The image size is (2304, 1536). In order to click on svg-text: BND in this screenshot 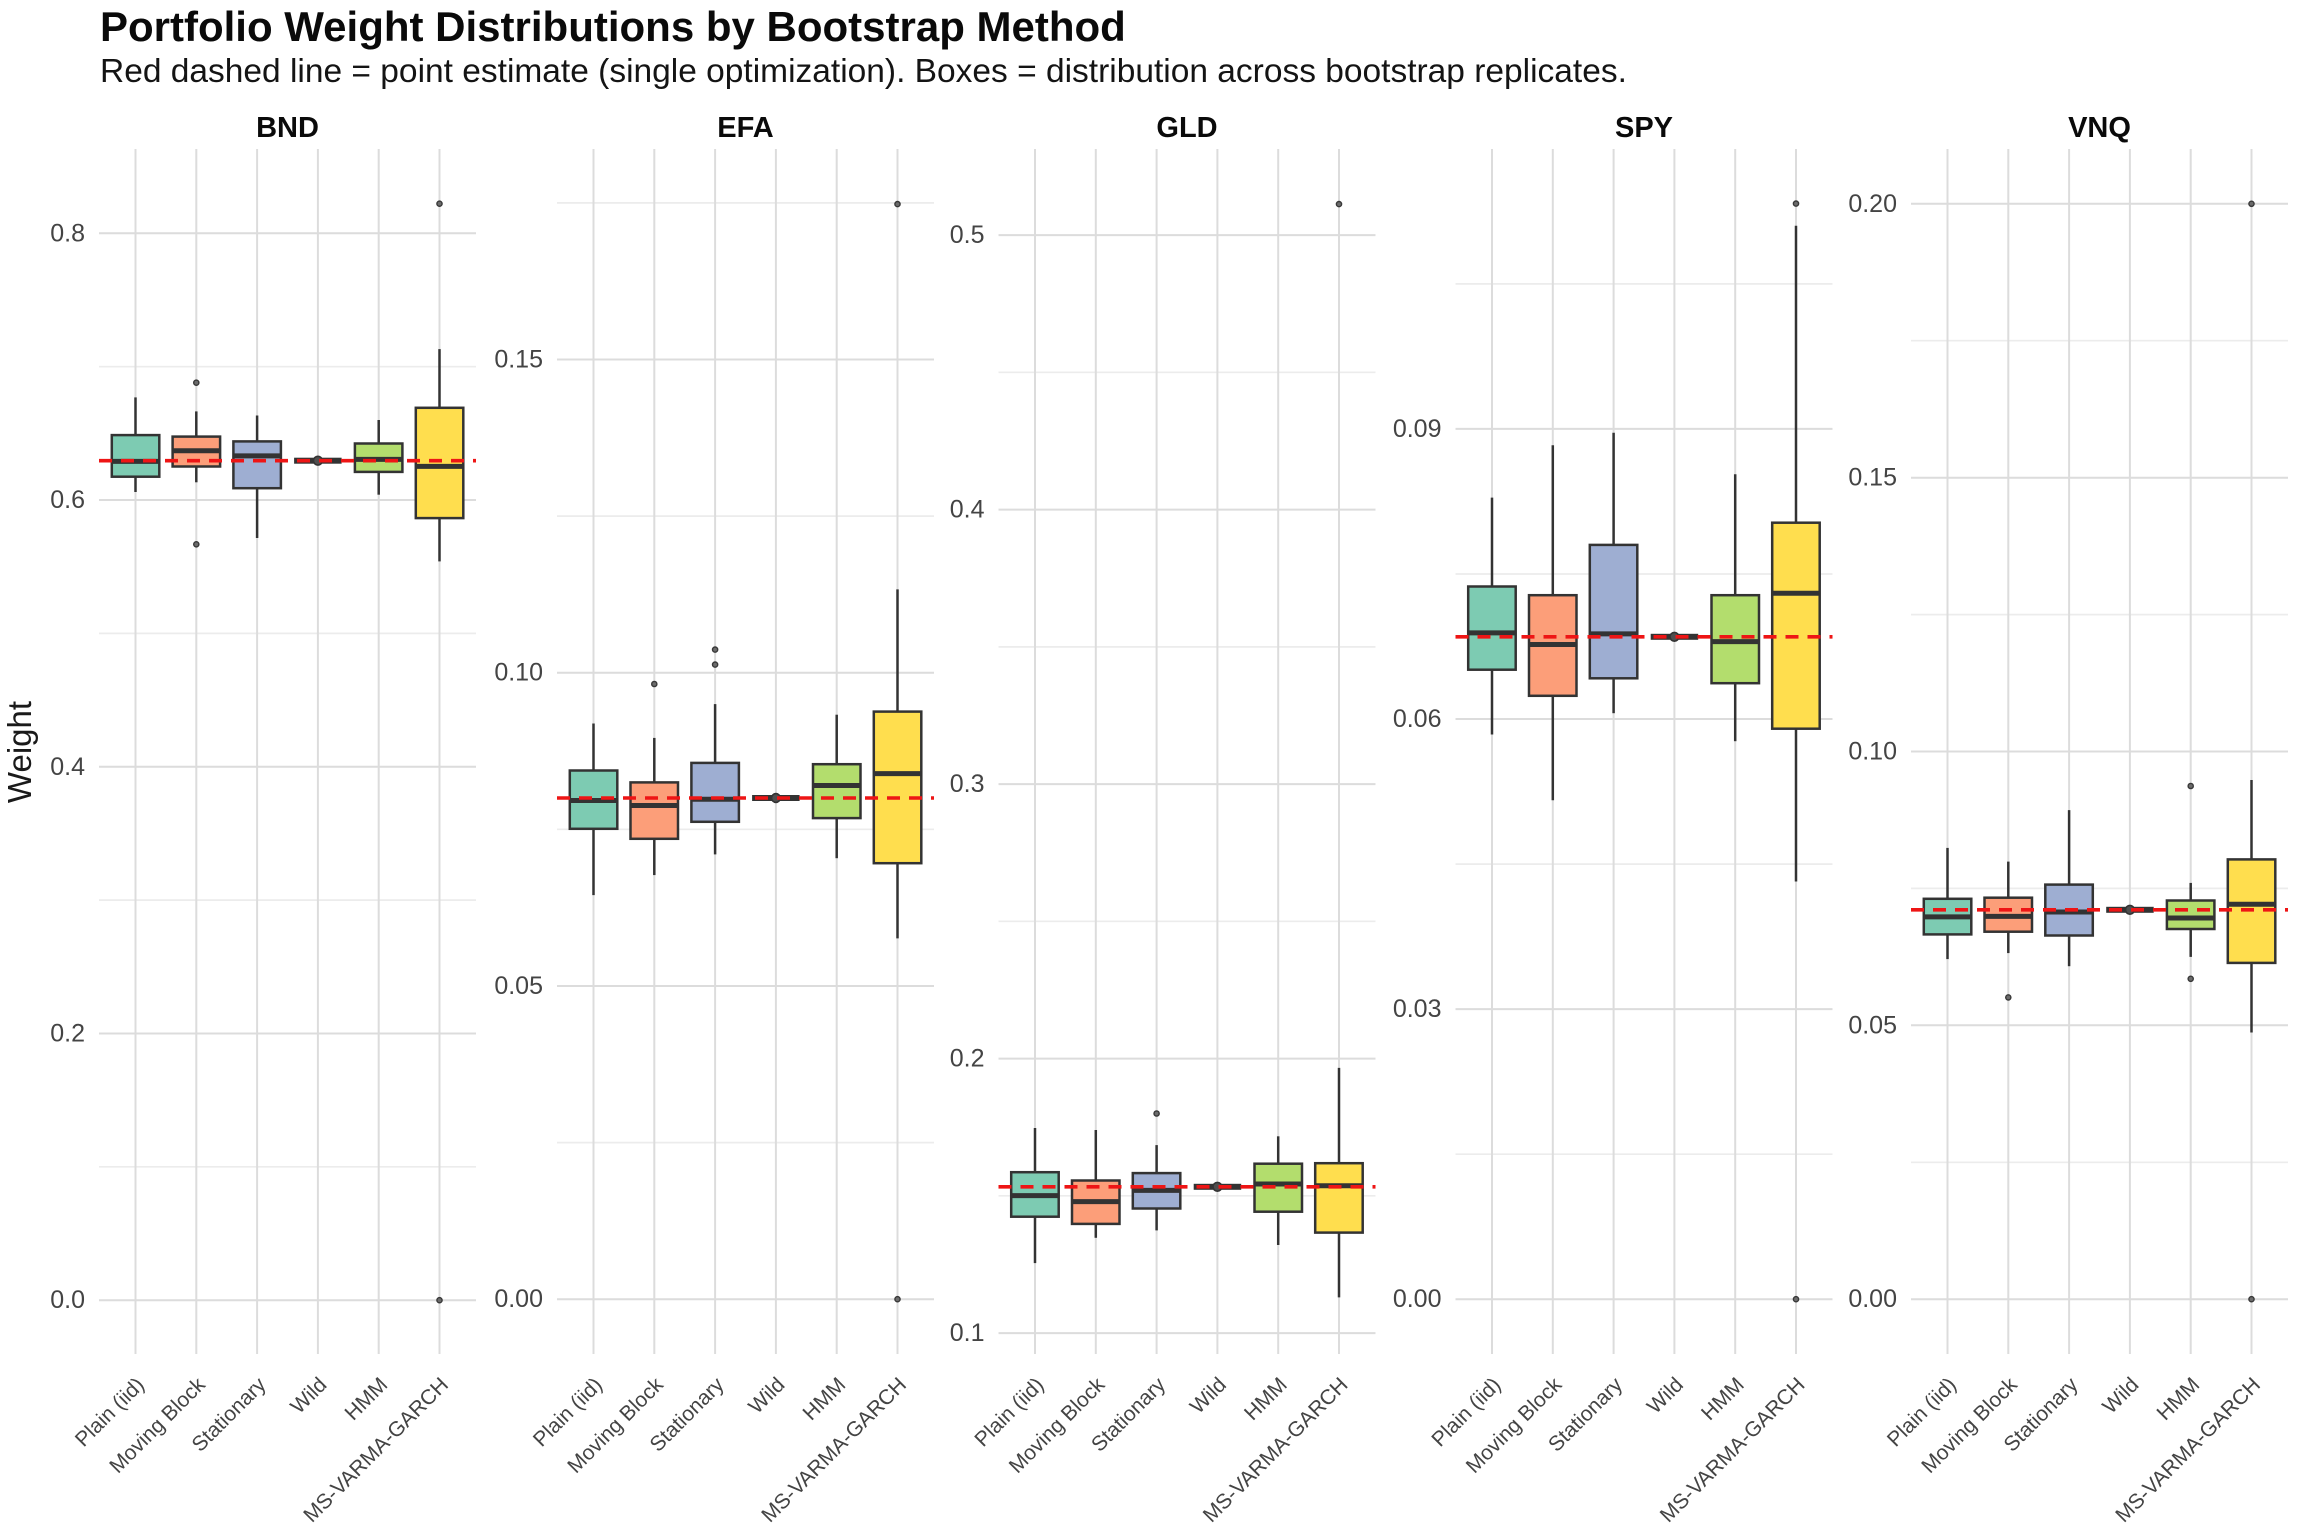, I will do `click(287, 128)`.